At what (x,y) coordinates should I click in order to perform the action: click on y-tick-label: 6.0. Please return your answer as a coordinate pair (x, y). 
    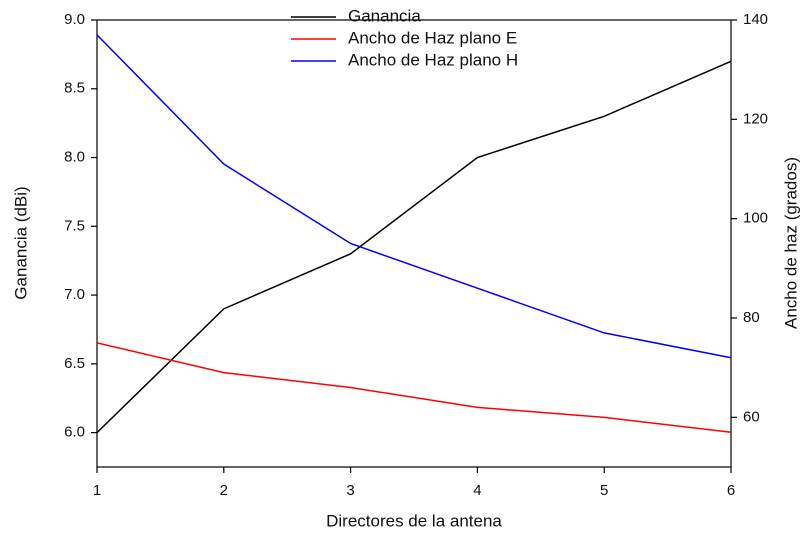
    Looking at the image, I should click on (74, 432).